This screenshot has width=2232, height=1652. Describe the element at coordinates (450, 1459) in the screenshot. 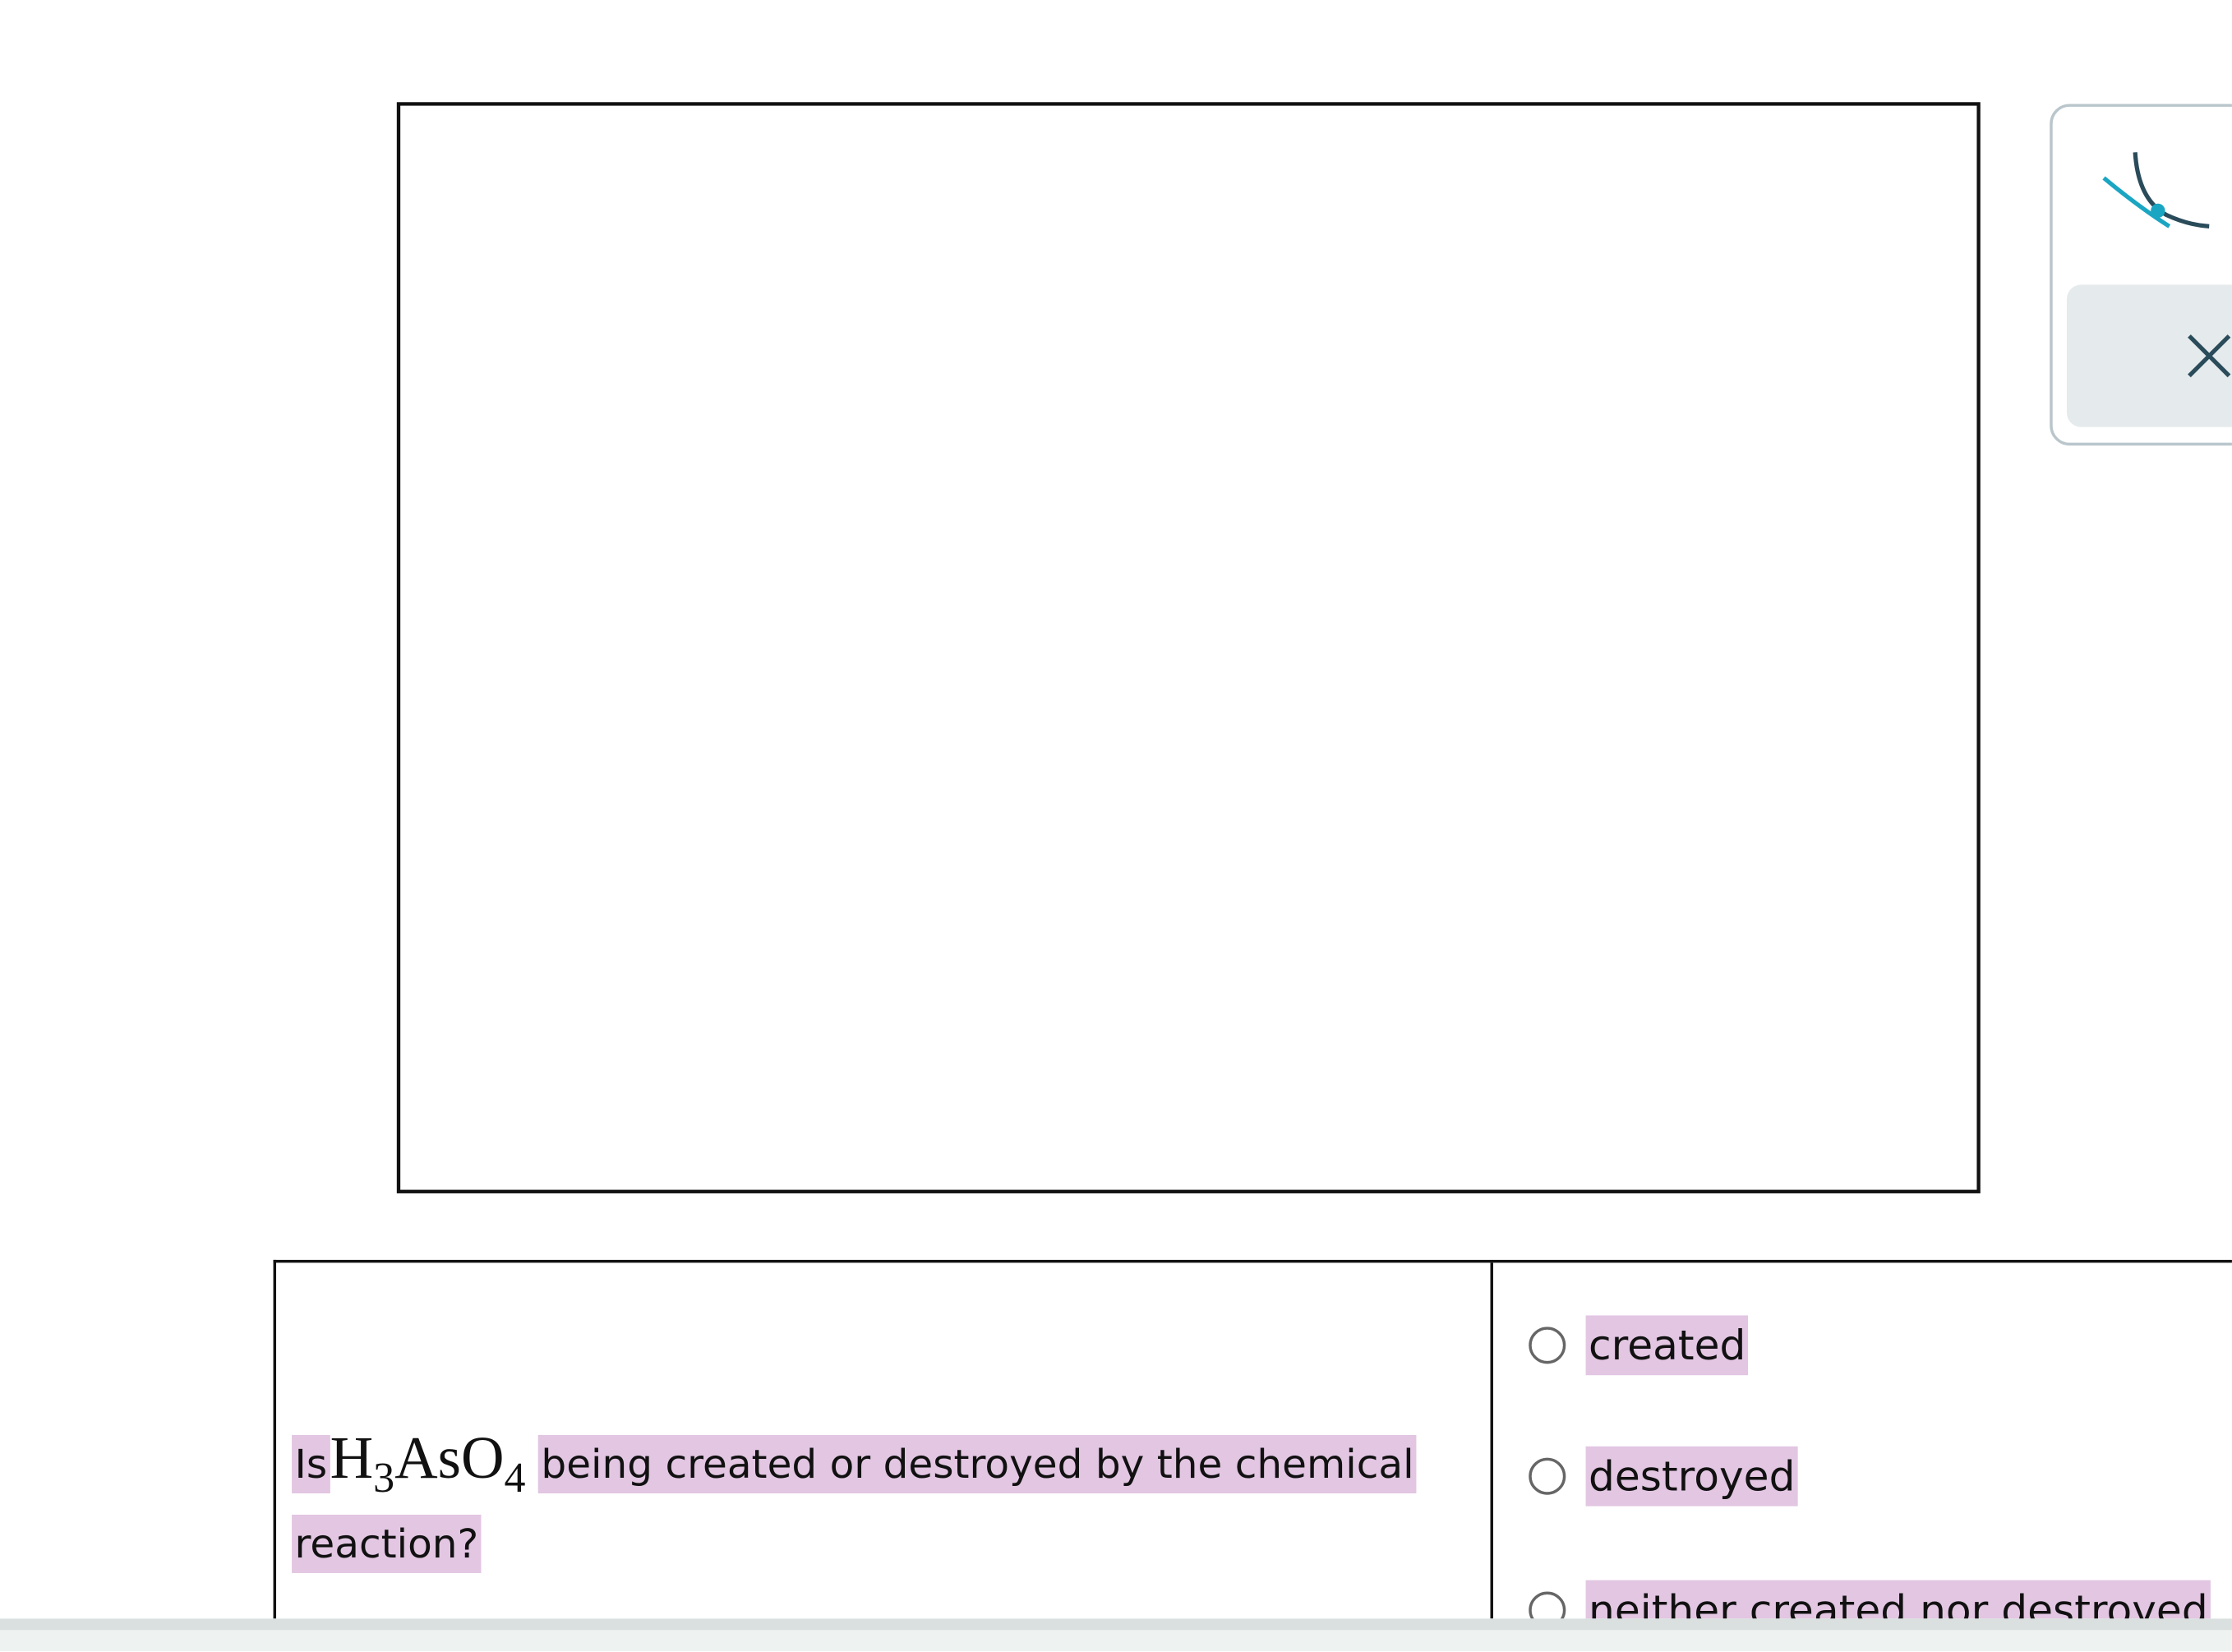

I see `formula-part: AsO` at that location.